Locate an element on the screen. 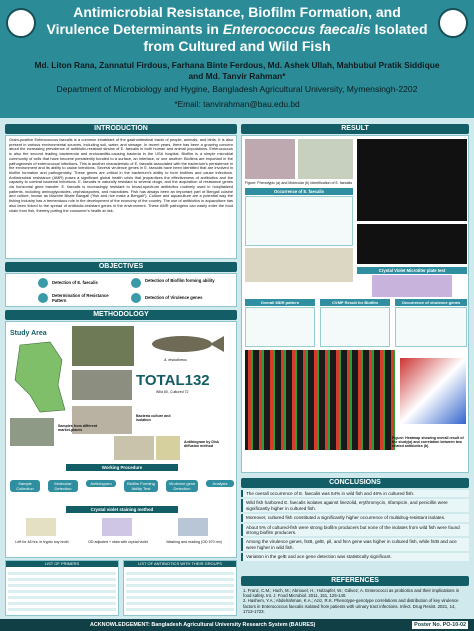 This screenshot has height=631, width=474. samples-label: Samples from different market-places is located at coordinates (78, 428).